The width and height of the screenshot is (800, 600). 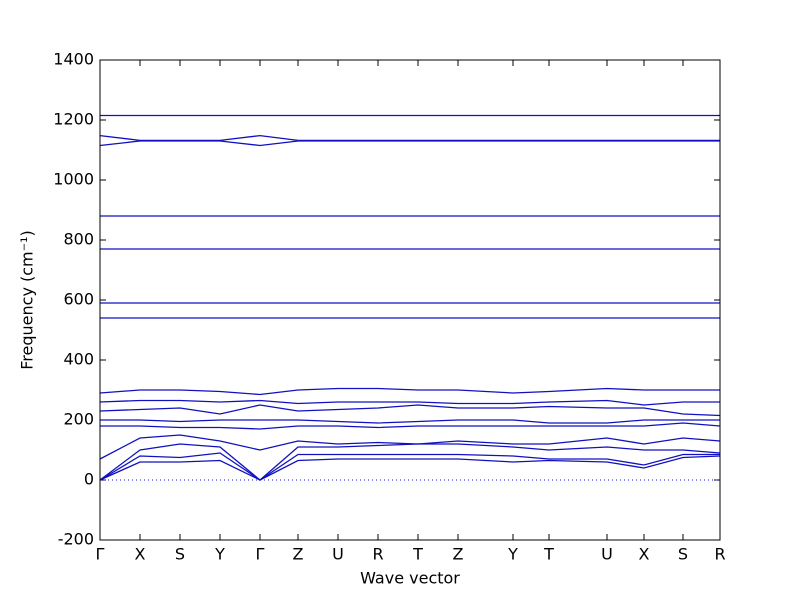 What do you see at coordinates (410, 578) in the screenshot?
I see `x-axis-label: Wave vector` at bounding box center [410, 578].